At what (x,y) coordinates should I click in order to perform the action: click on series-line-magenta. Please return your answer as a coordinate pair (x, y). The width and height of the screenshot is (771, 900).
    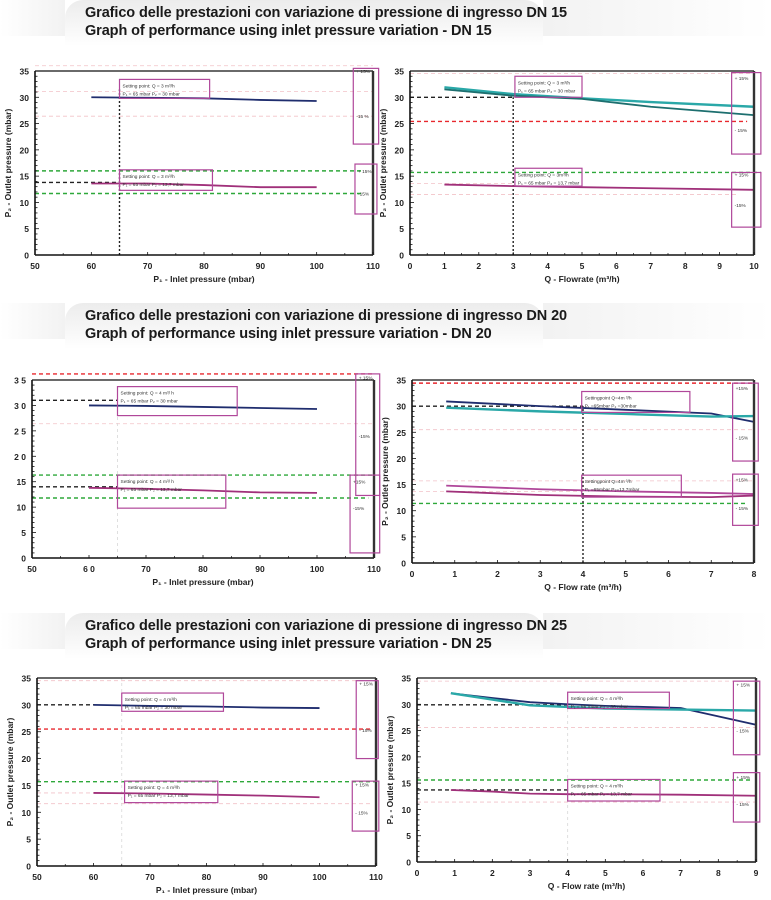
    Looking at the image, I should click on (206, 795).